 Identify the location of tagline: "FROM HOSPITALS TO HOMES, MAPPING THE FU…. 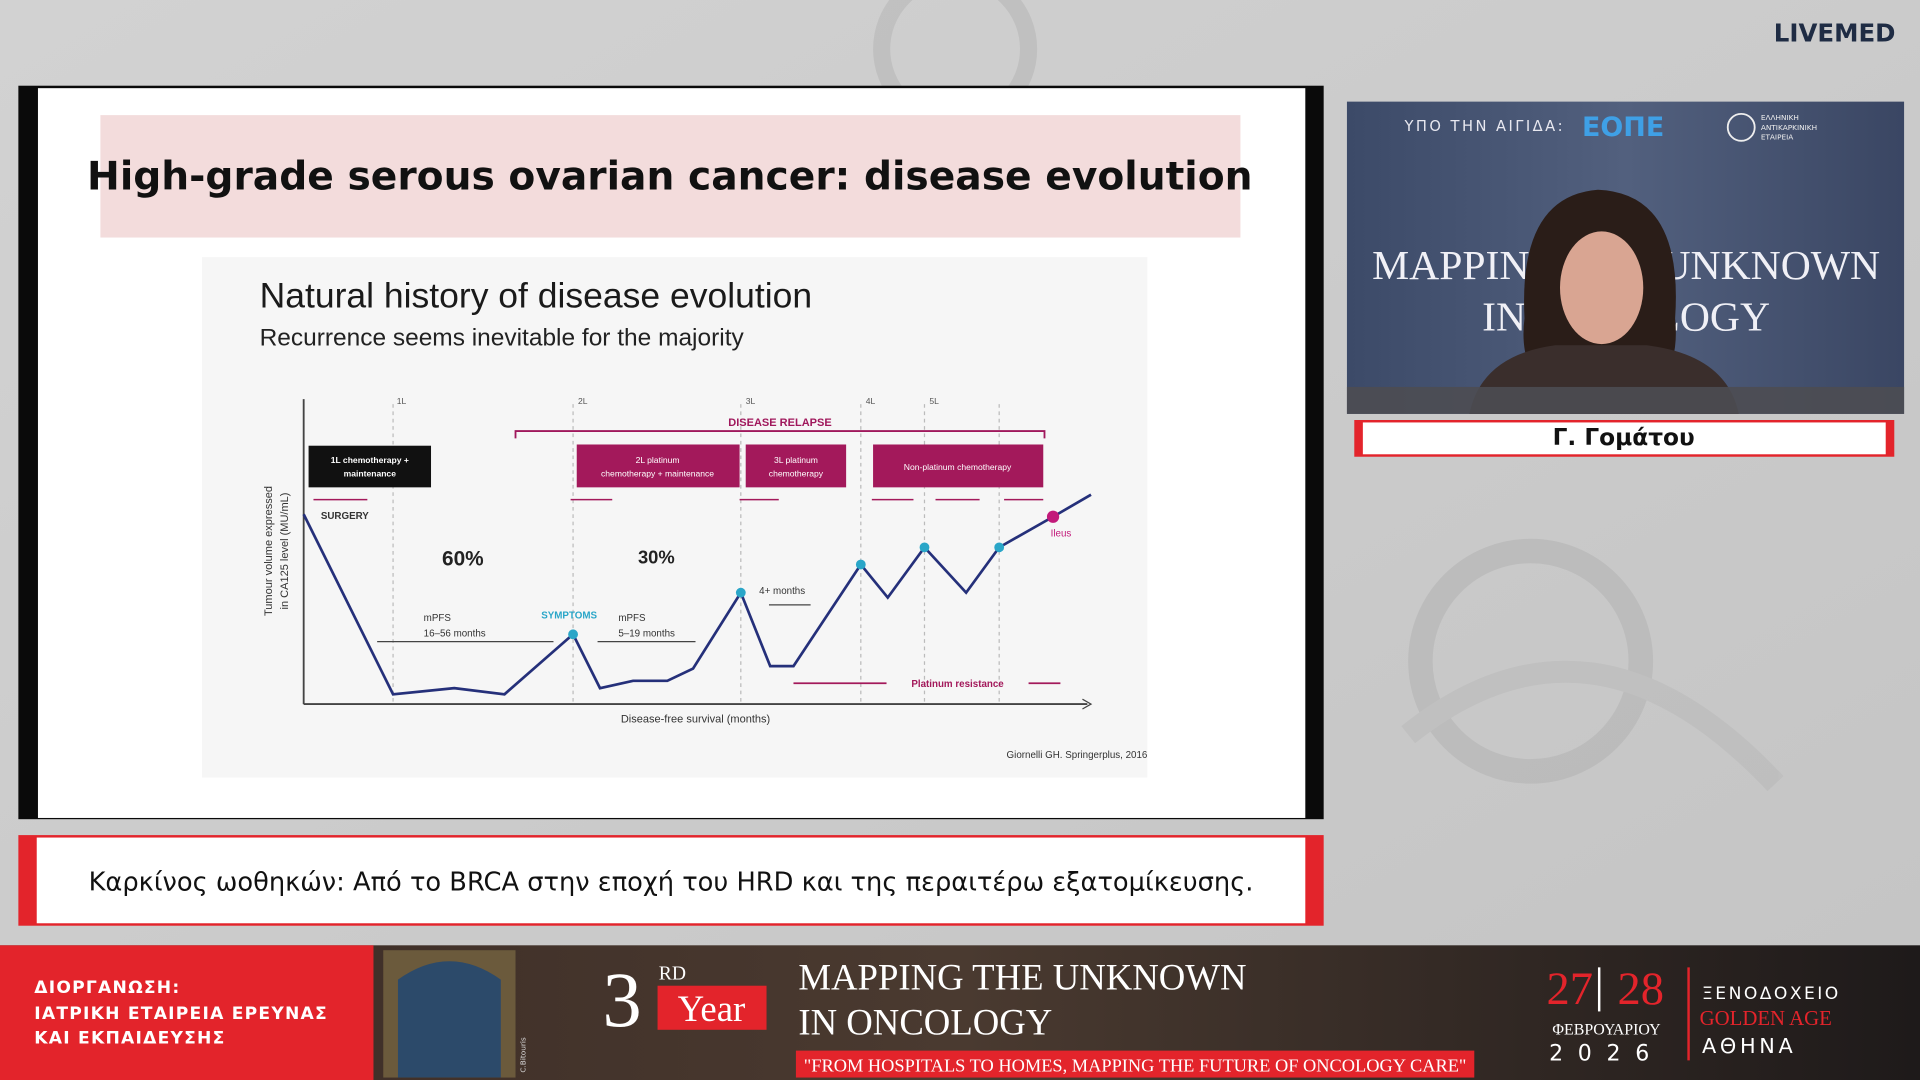
(1135, 1065).